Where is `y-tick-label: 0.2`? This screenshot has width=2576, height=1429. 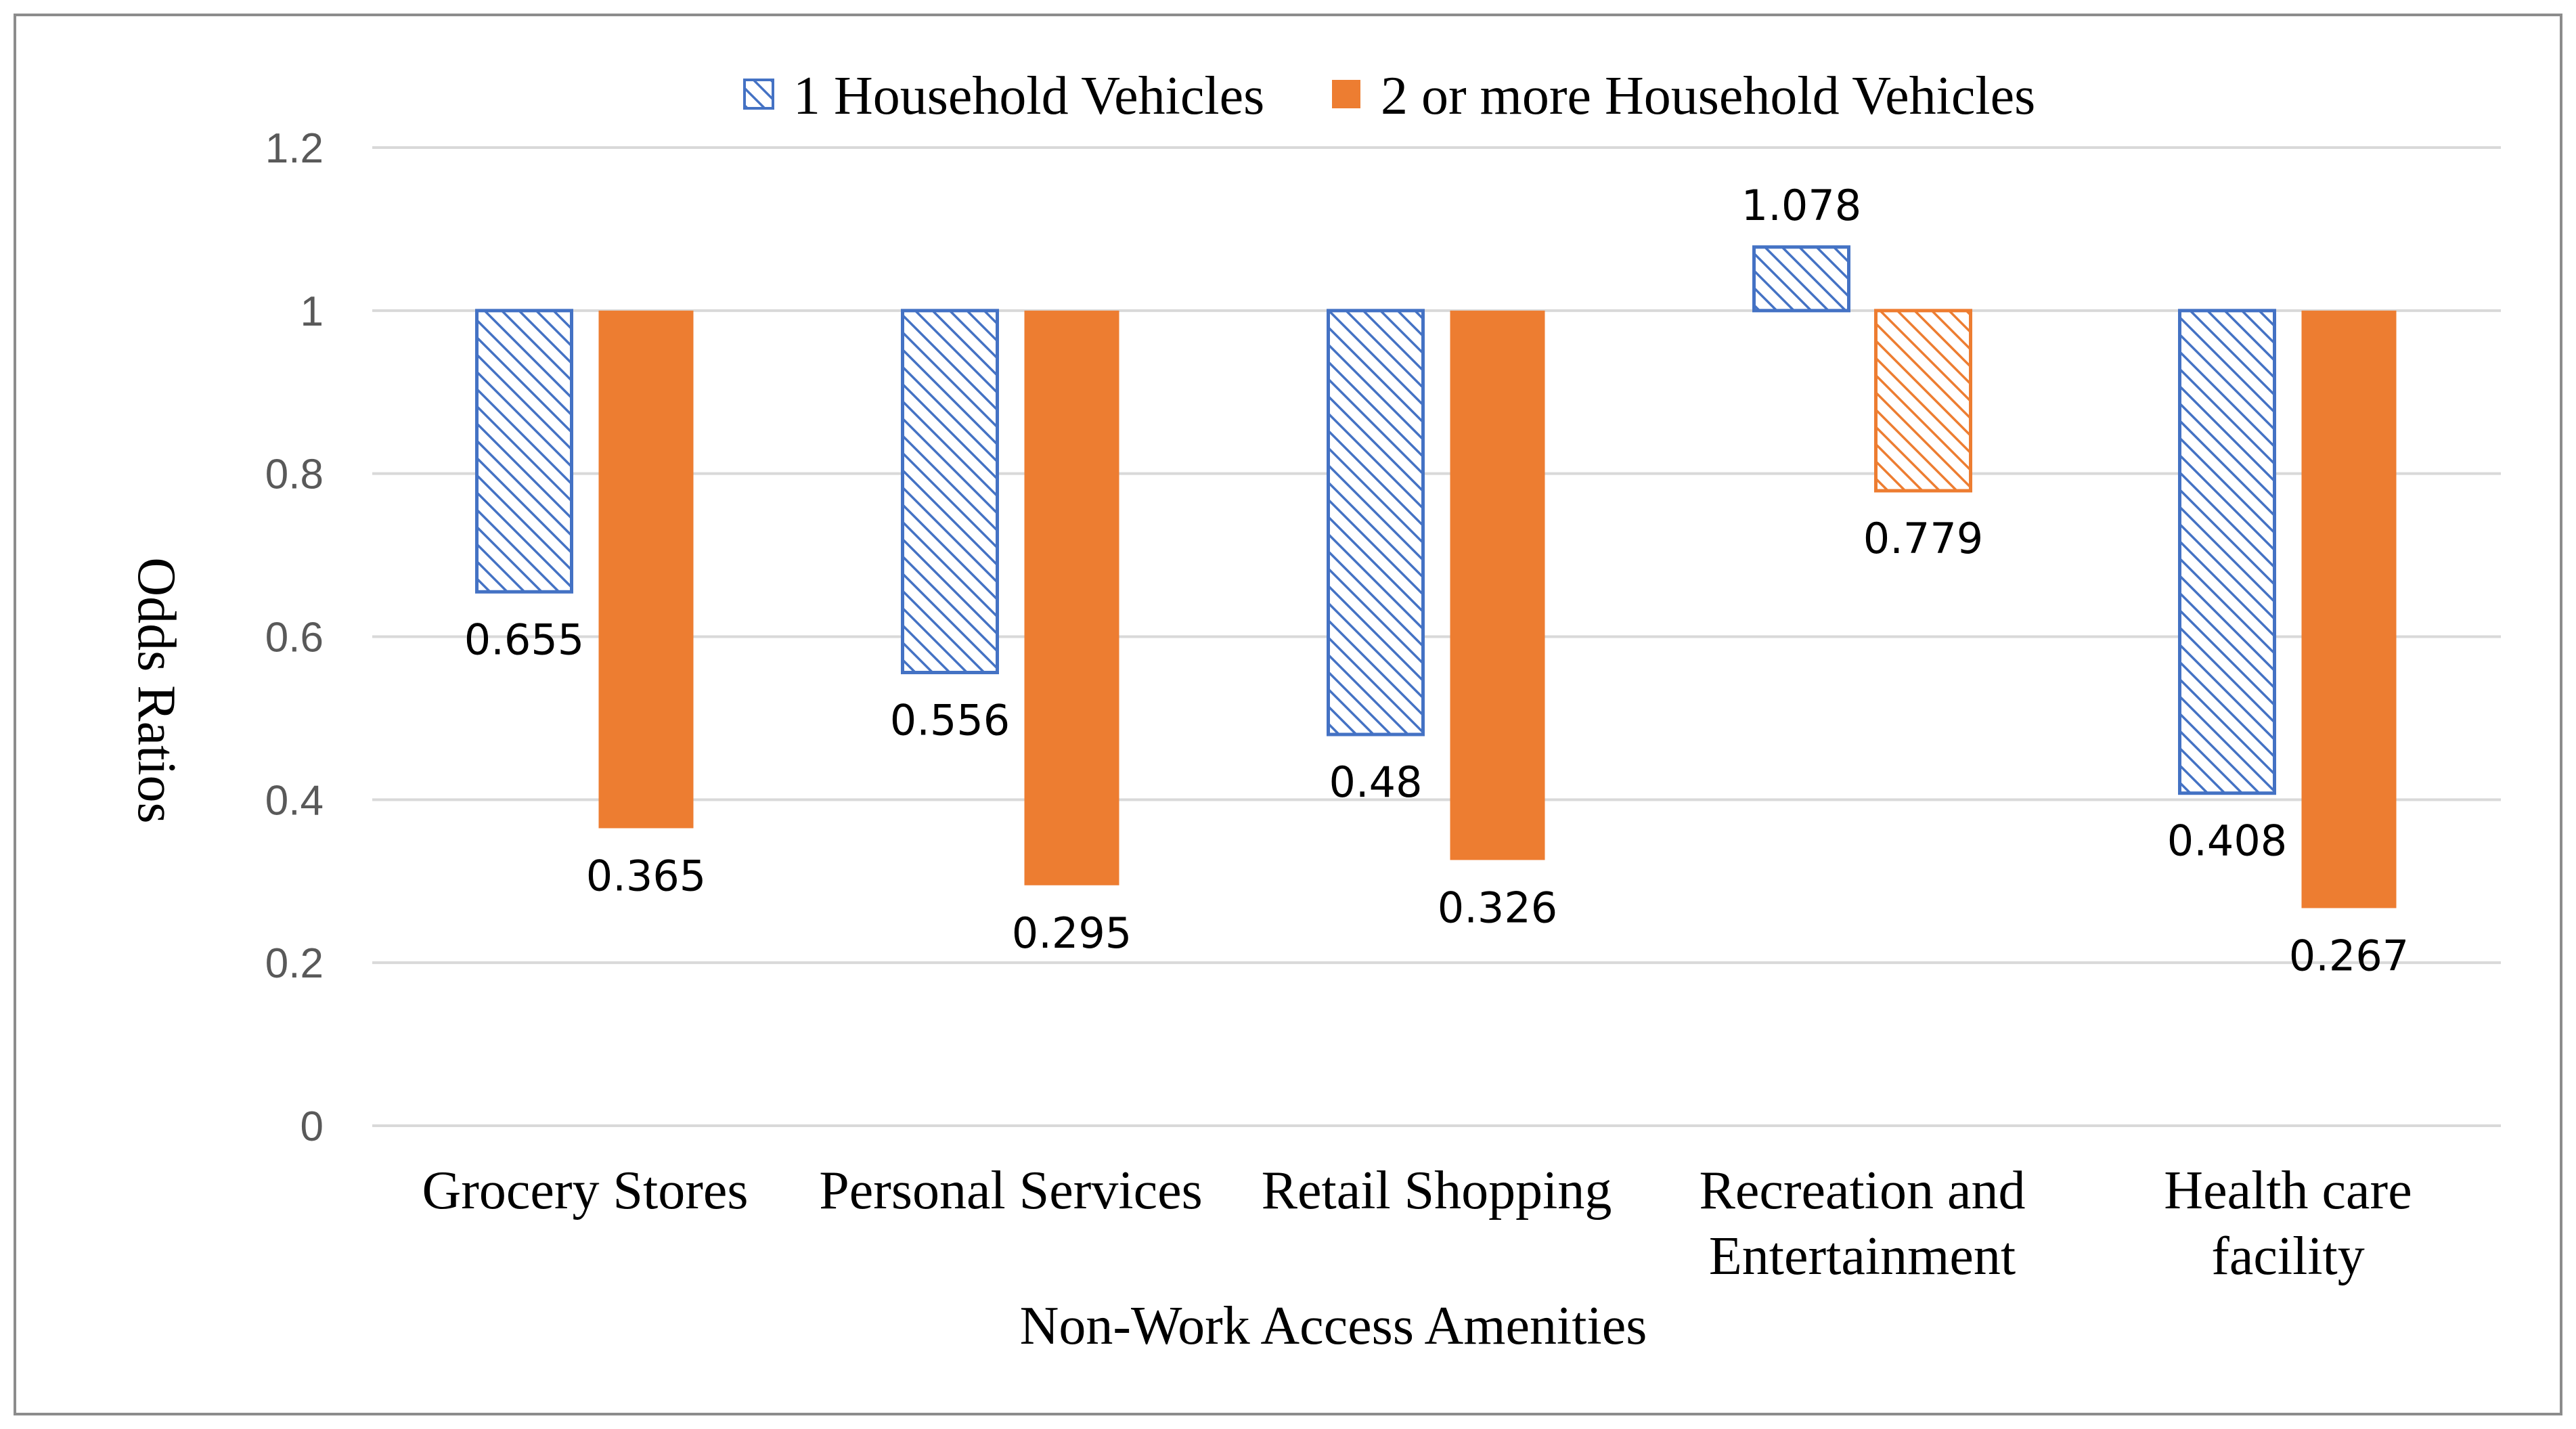
y-tick-label: 0.2 is located at coordinates (294, 963).